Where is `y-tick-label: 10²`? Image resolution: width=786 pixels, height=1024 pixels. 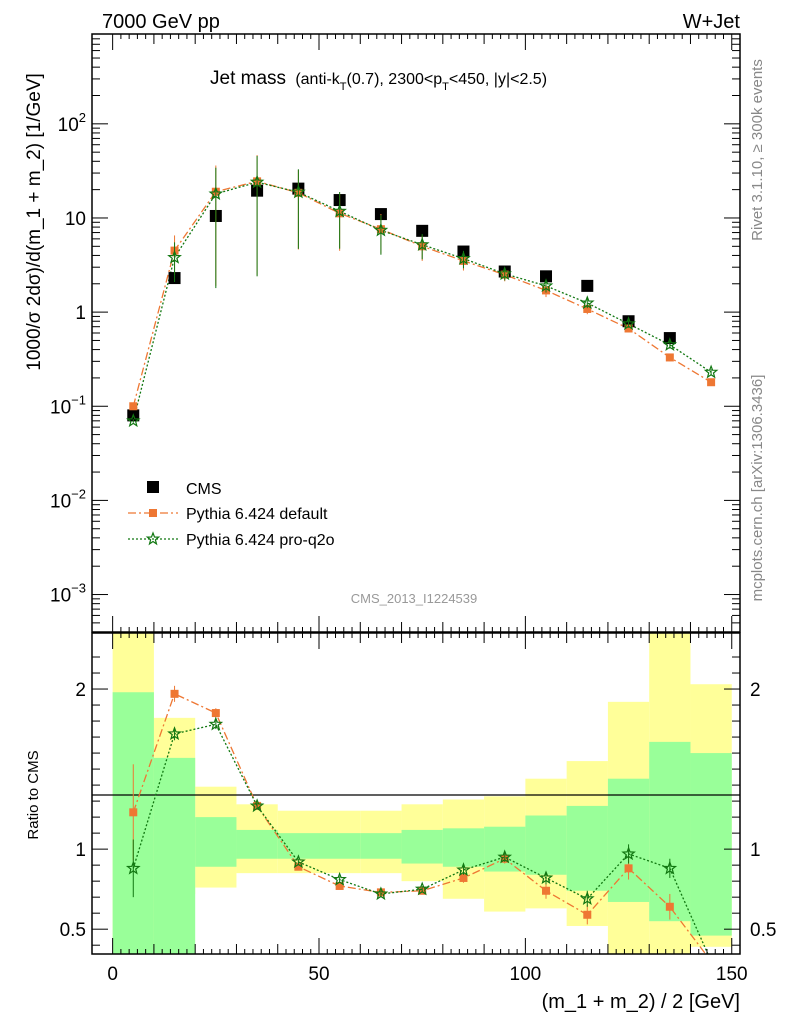 y-tick-label: 10² is located at coordinates (72, 123).